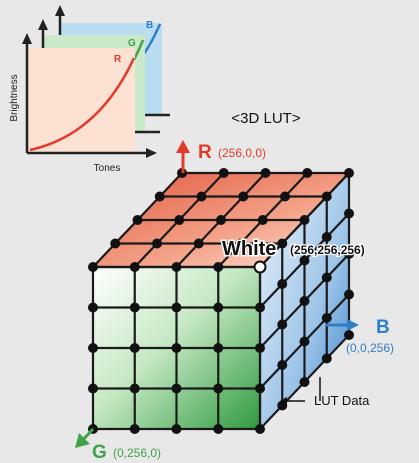 This screenshot has width=419, height=463. I want to click on g-axis: G (0,256,0), so click(118, 446).